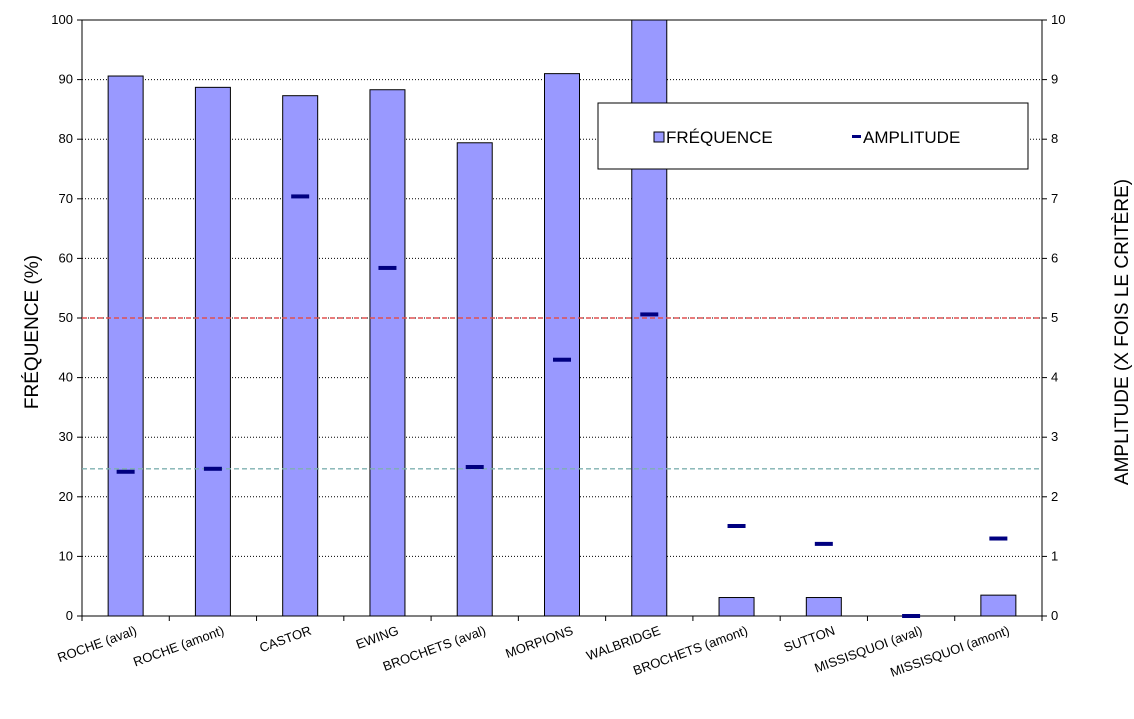  What do you see at coordinates (66, 496) in the screenshot?
I see `y-tick-label: 20` at bounding box center [66, 496].